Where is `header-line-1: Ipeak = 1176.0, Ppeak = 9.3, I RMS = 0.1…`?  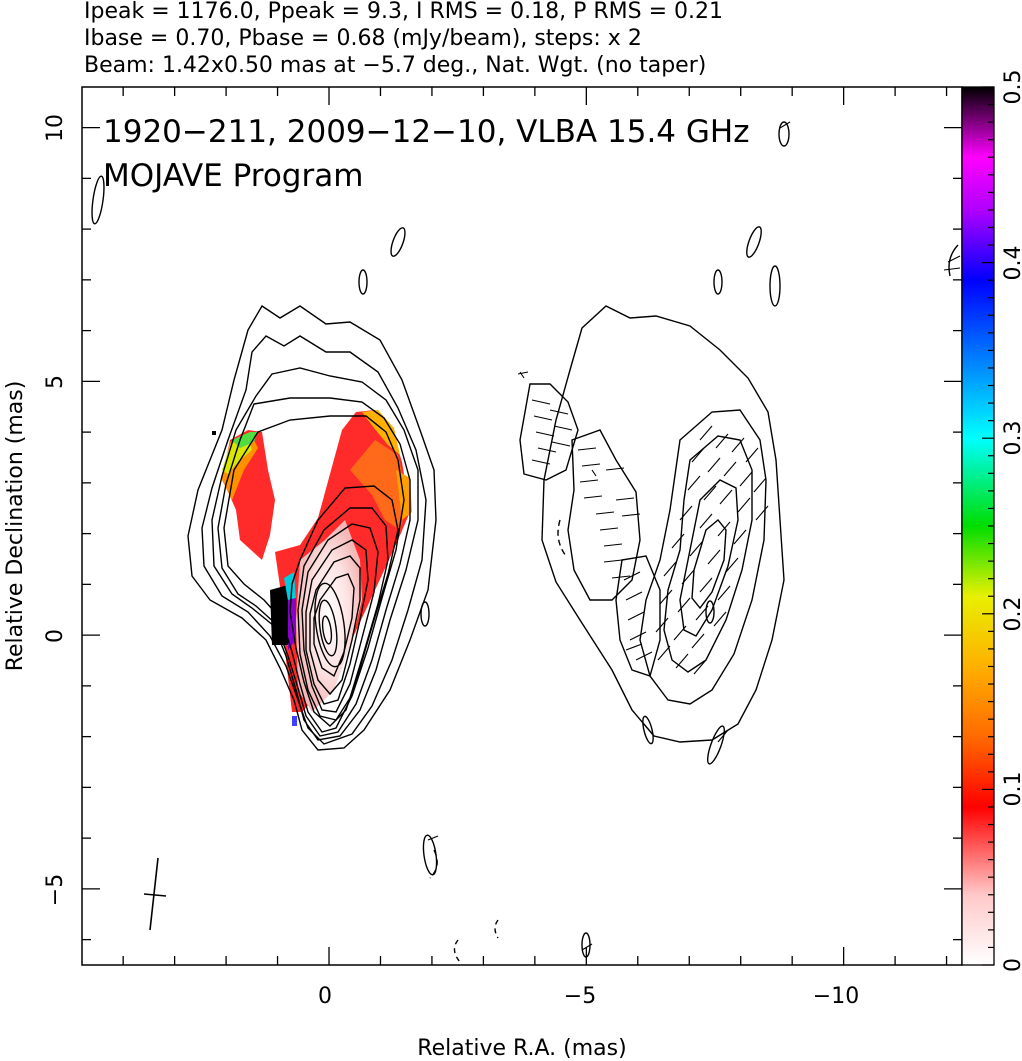
header-line-1: Ipeak = 1176.0, Ppeak = 9.3, I RMS = 0.1… is located at coordinates (403, 12).